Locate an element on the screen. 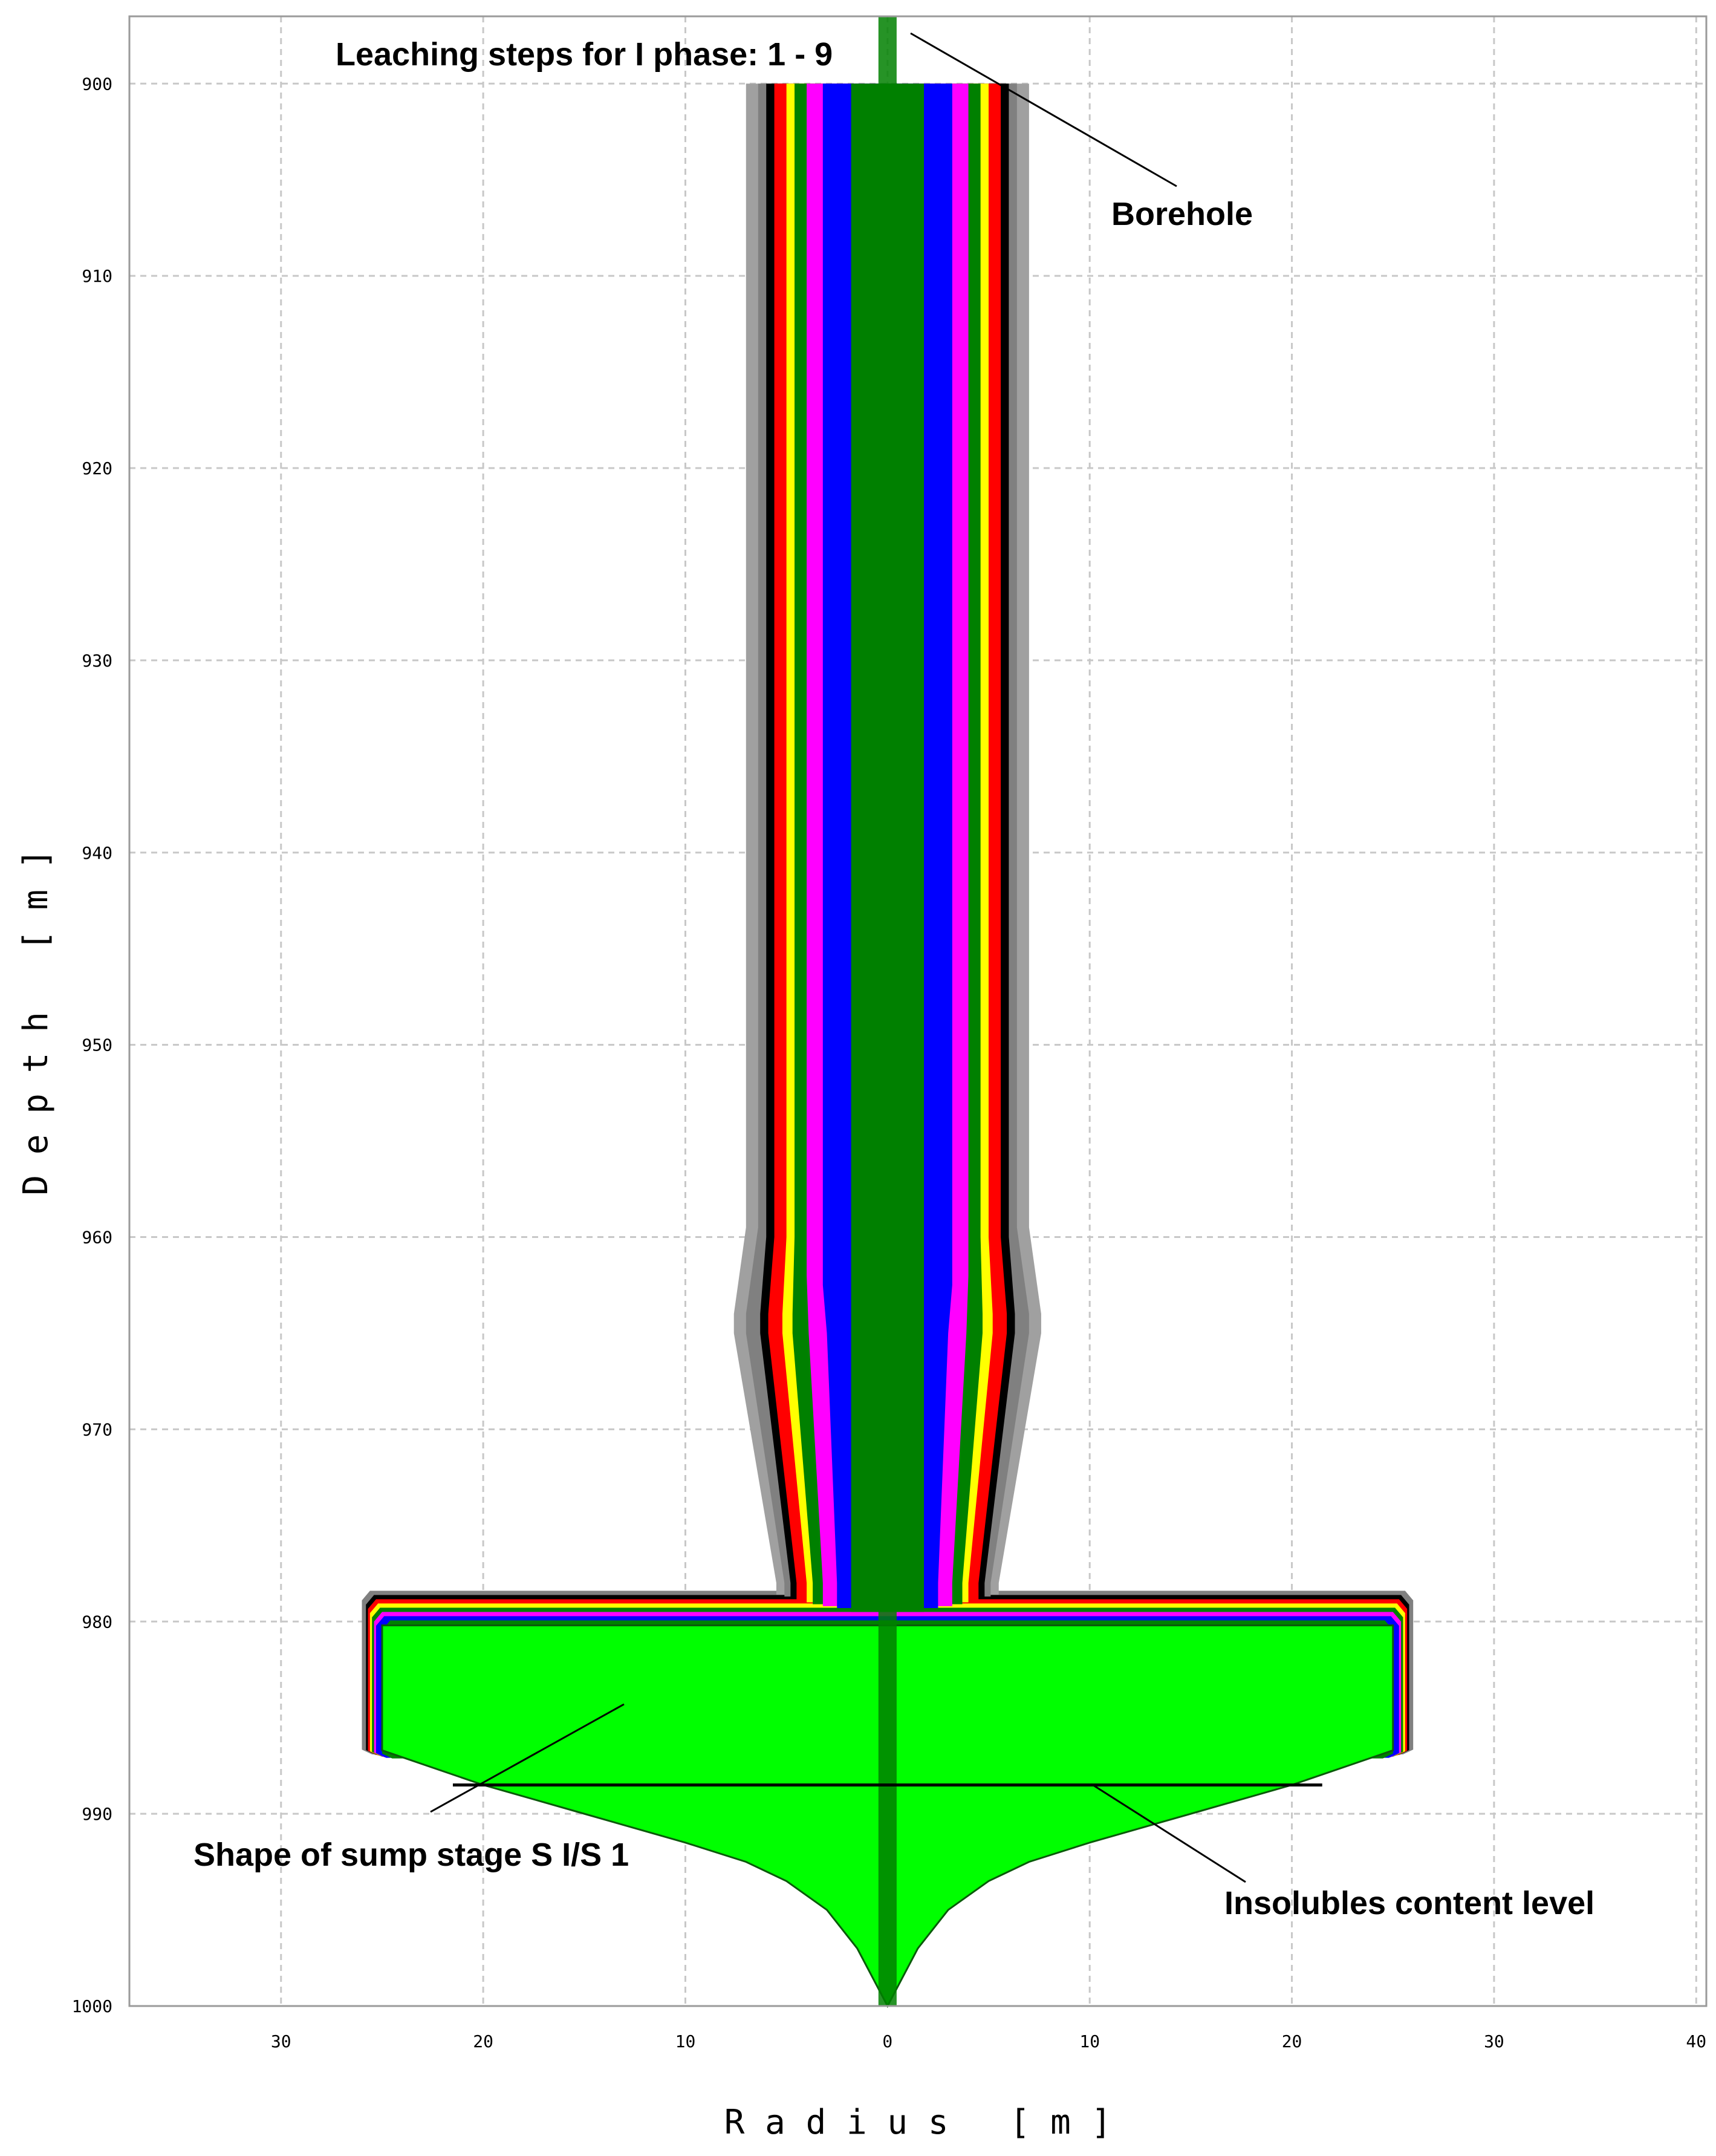 The height and width of the screenshot is (2156, 1716). annotation-borehole: Borehole is located at coordinates (1182, 214).